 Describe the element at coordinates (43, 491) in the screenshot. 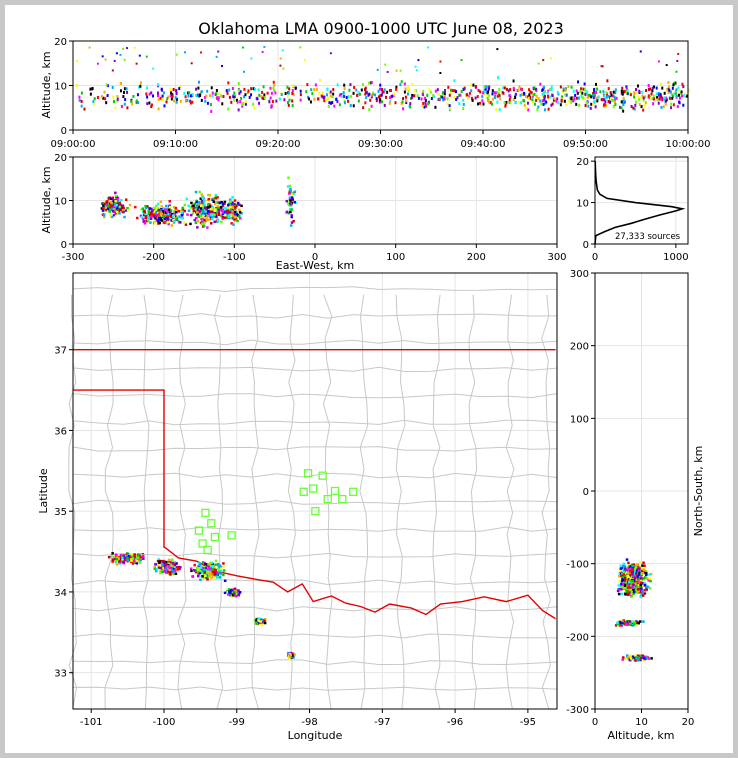

I see `plan-view-ylabel: Latitude` at that location.